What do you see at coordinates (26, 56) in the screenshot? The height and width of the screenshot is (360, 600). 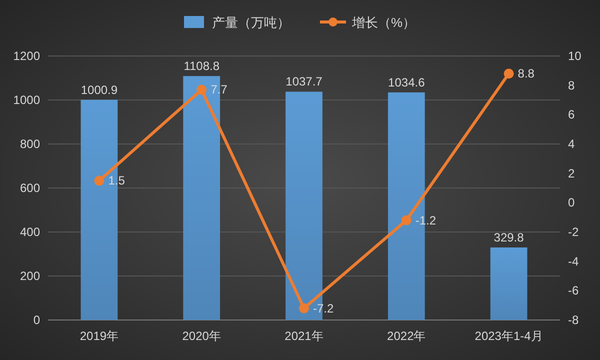 I see `y-tick-label: 1200` at bounding box center [26, 56].